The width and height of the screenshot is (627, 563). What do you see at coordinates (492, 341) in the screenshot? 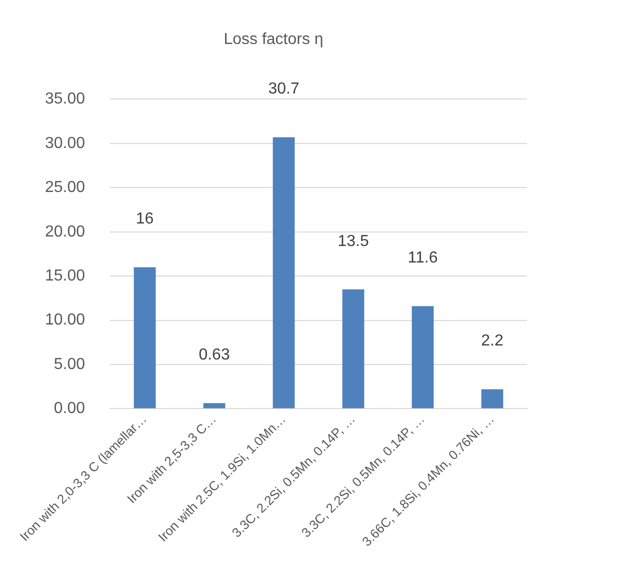
I see `data-label: 2.2` at bounding box center [492, 341].